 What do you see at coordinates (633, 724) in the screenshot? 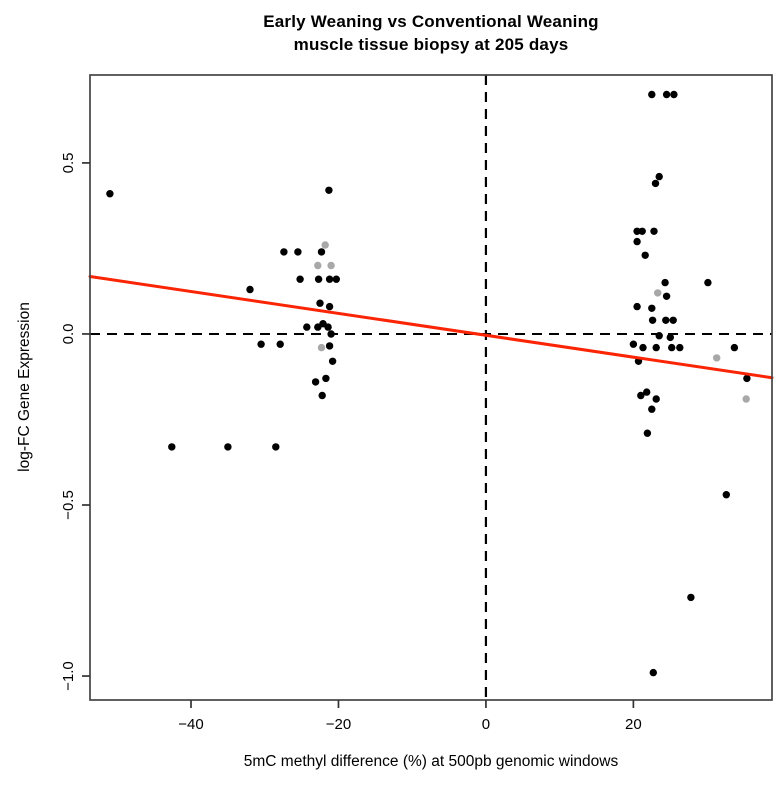
I see `x-tick-label: 20` at bounding box center [633, 724].